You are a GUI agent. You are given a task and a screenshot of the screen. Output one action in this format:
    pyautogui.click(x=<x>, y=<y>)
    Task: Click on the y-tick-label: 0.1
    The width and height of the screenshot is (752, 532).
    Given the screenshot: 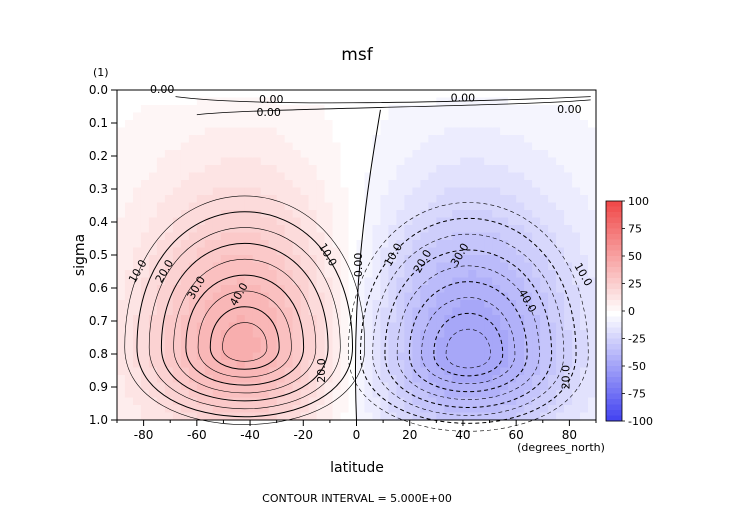 What is the action you would take?
    pyautogui.click(x=98, y=123)
    